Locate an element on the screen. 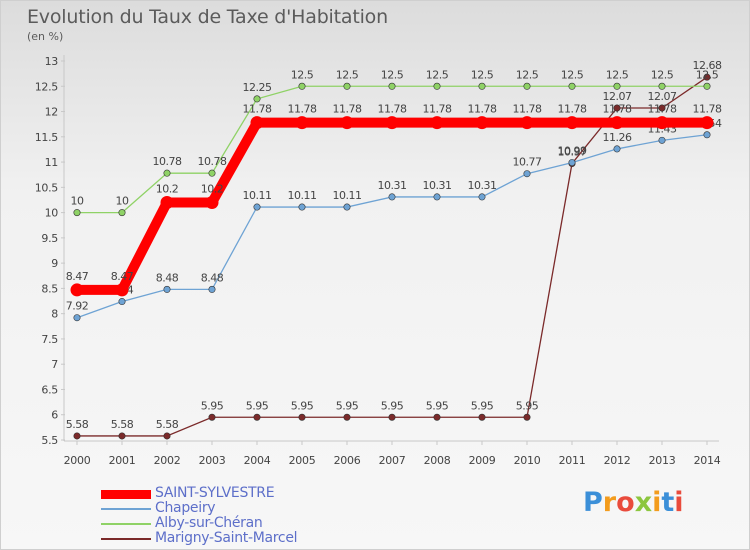 This screenshot has width=750, height=550. data-label: 10.97 is located at coordinates (572, 152).